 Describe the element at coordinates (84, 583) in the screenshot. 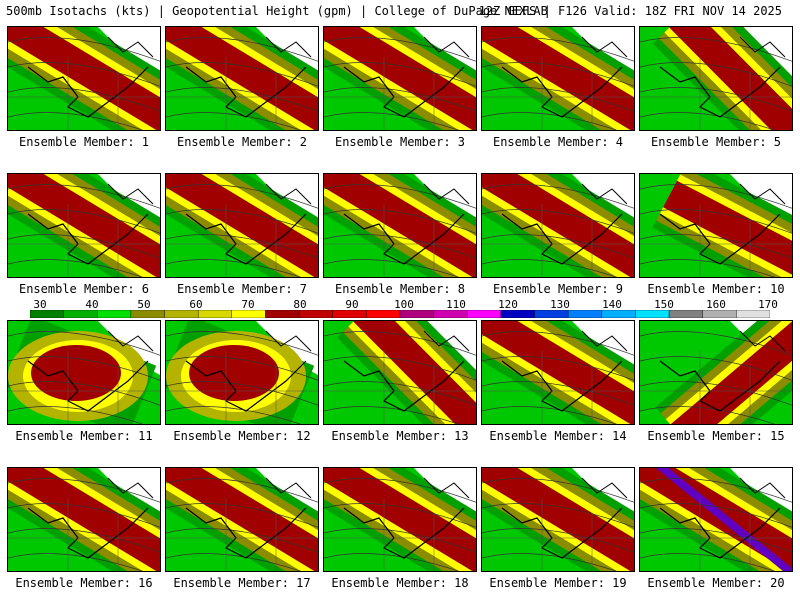

I see `member-label: Ensemble Member: 16` at that location.